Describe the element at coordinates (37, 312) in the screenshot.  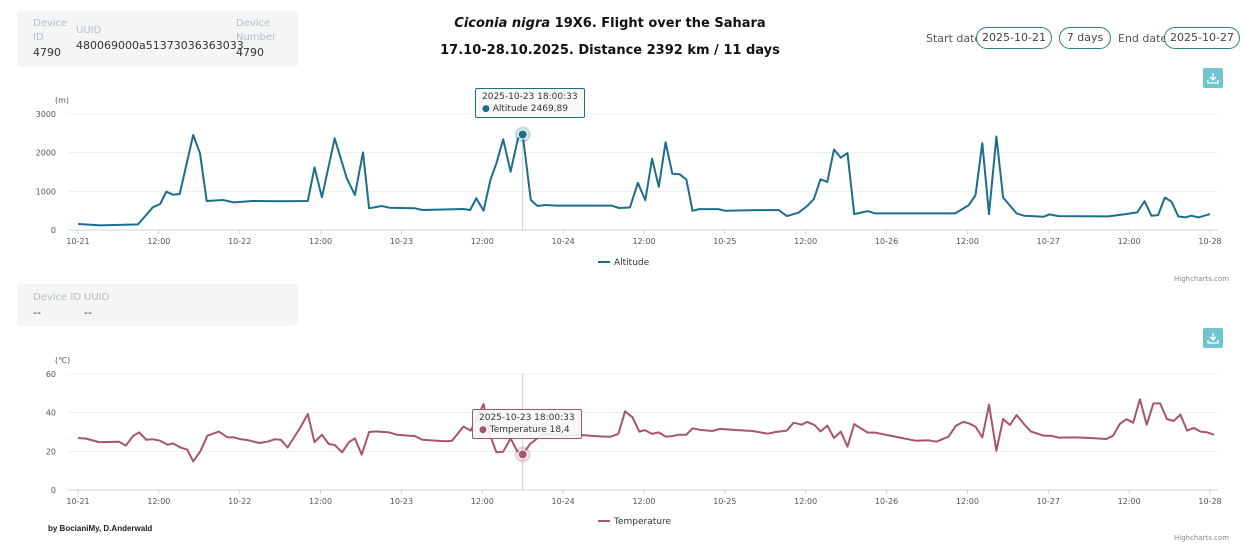
I see `device-id-value: --` at that location.